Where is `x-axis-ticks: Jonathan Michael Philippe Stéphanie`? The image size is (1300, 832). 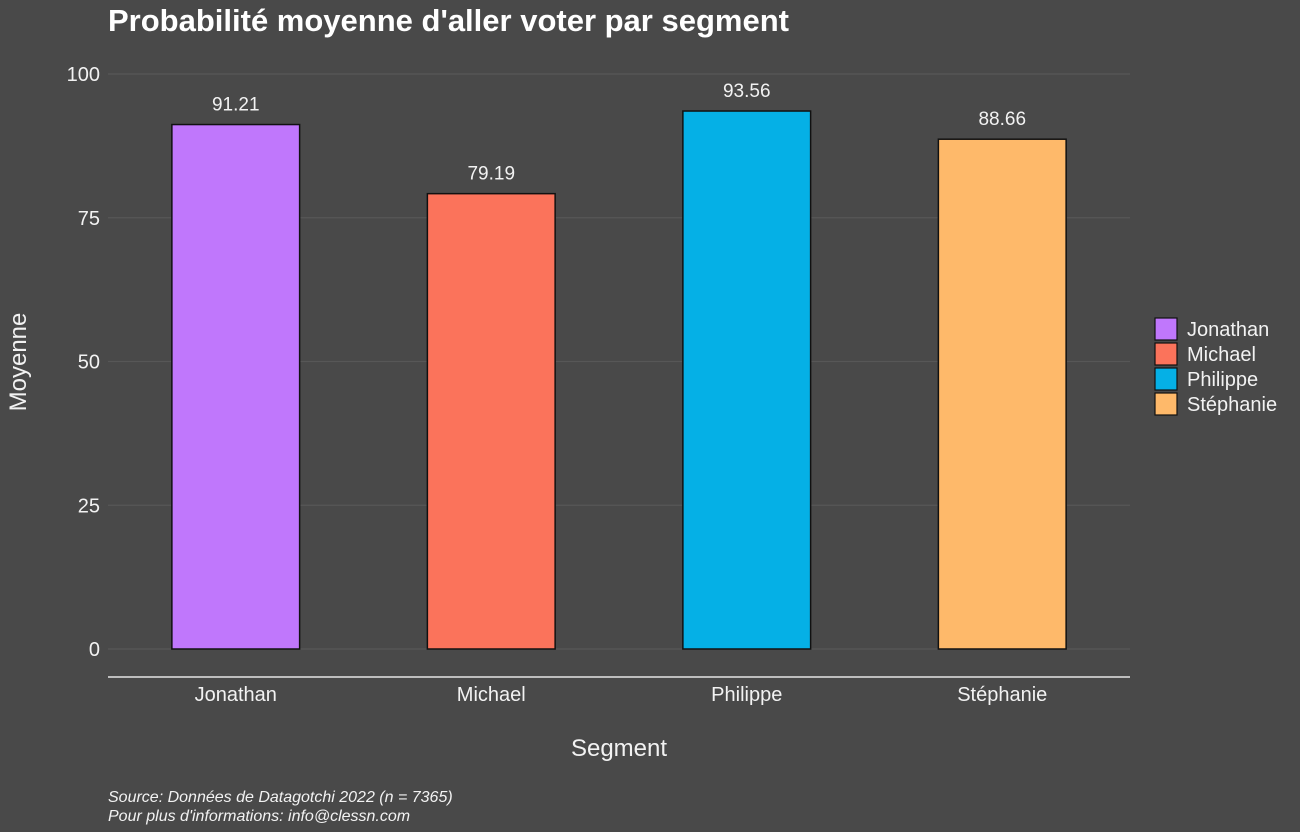 x-axis-ticks: Jonathan Michael Philippe Stéphanie is located at coordinates (621, 695).